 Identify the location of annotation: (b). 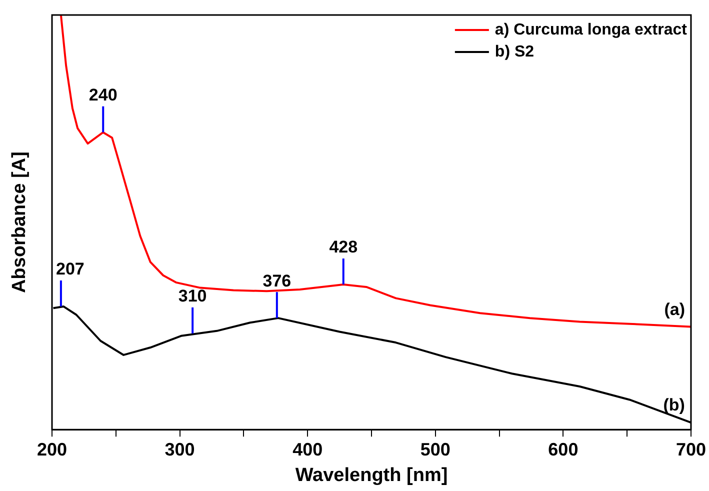
(674, 405).